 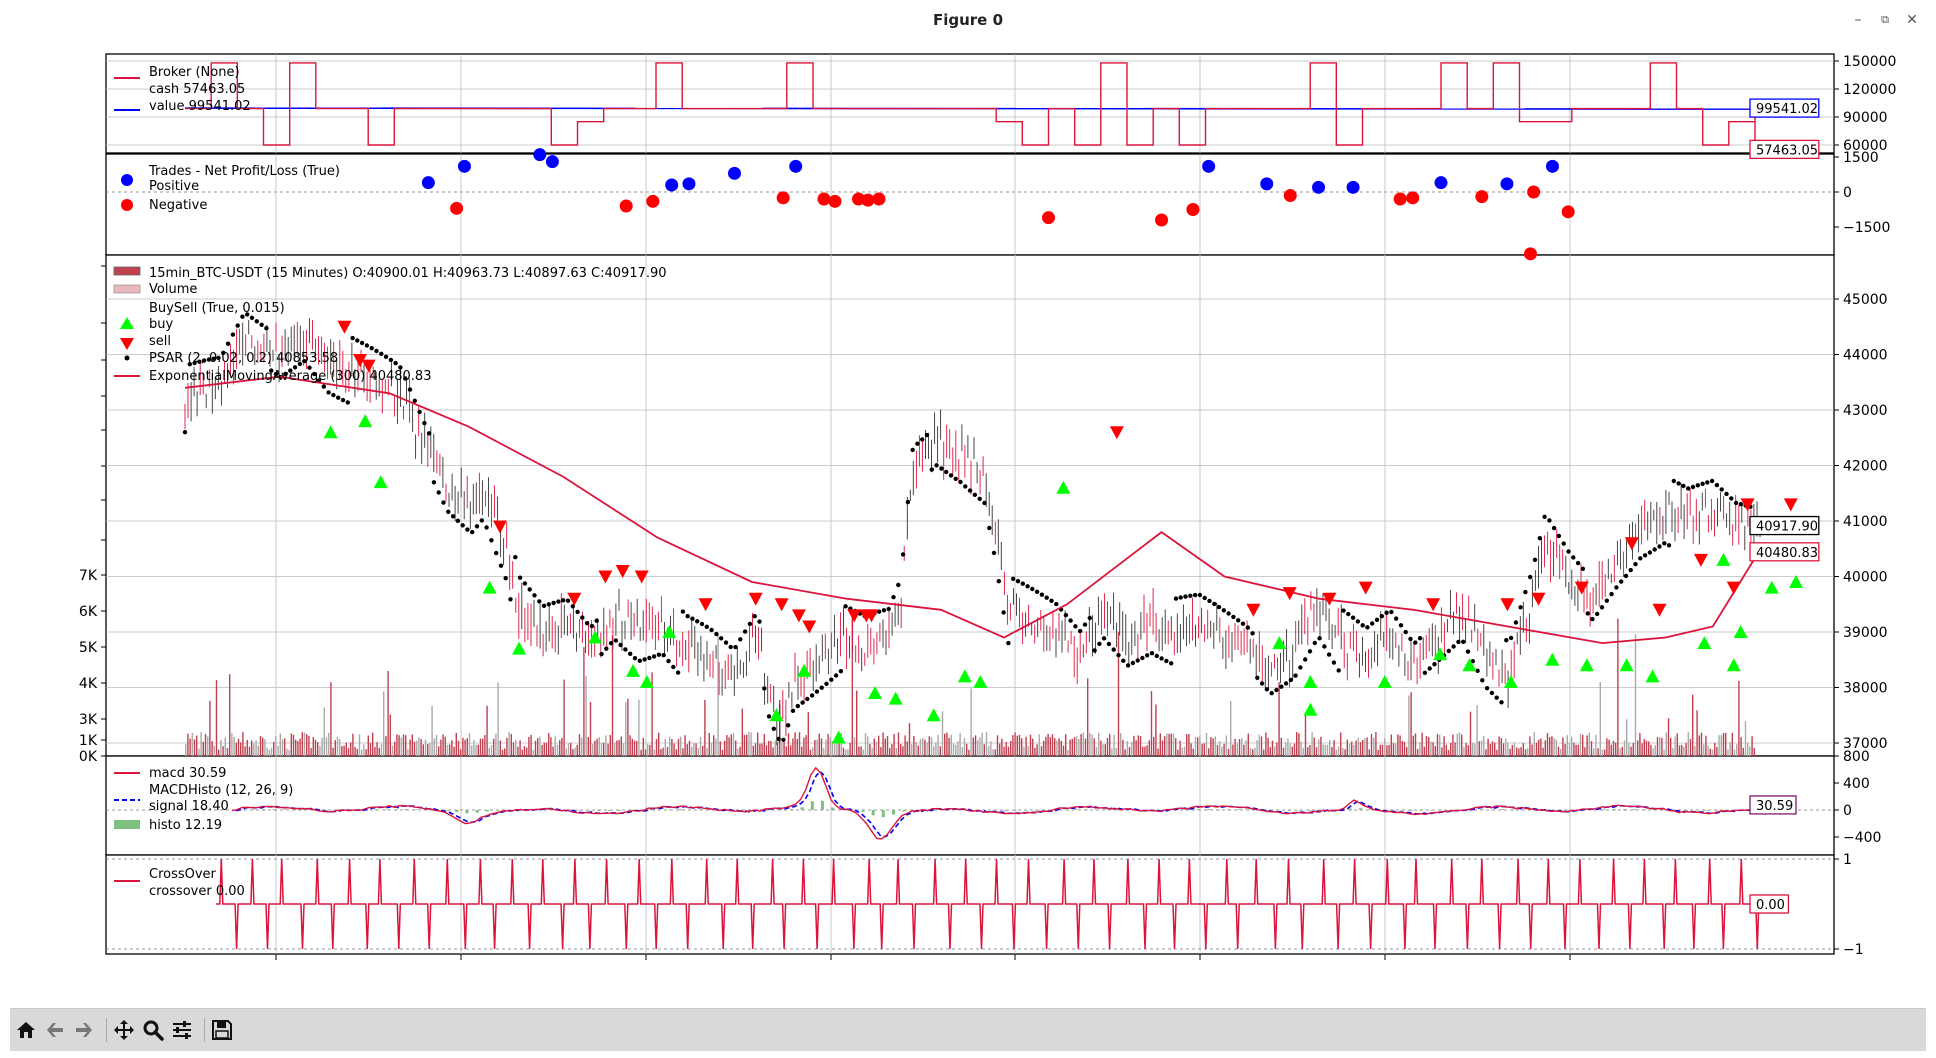 I want to click on pan-button, so click(x=124, y=1030).